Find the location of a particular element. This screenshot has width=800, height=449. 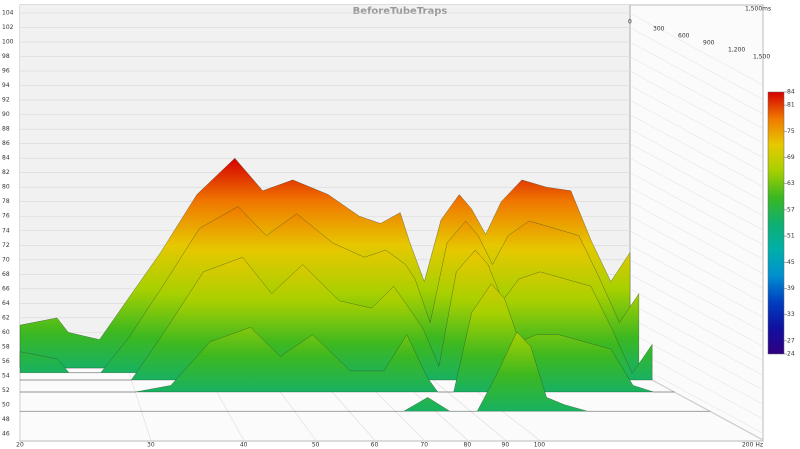

y-tick-label: 98 is located at coordinates (6, 56).